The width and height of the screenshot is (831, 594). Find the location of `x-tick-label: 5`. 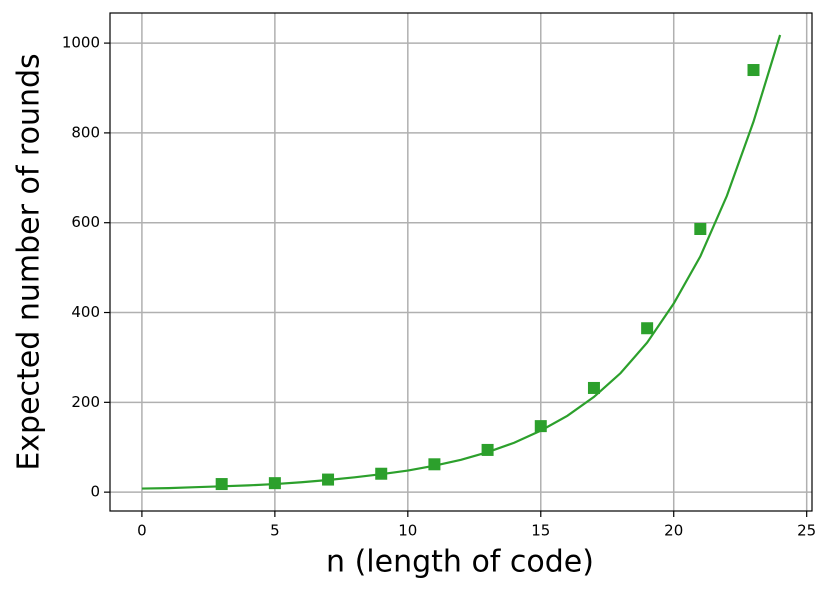

x-tick-label: 5 is located at coordinates (275, 531).